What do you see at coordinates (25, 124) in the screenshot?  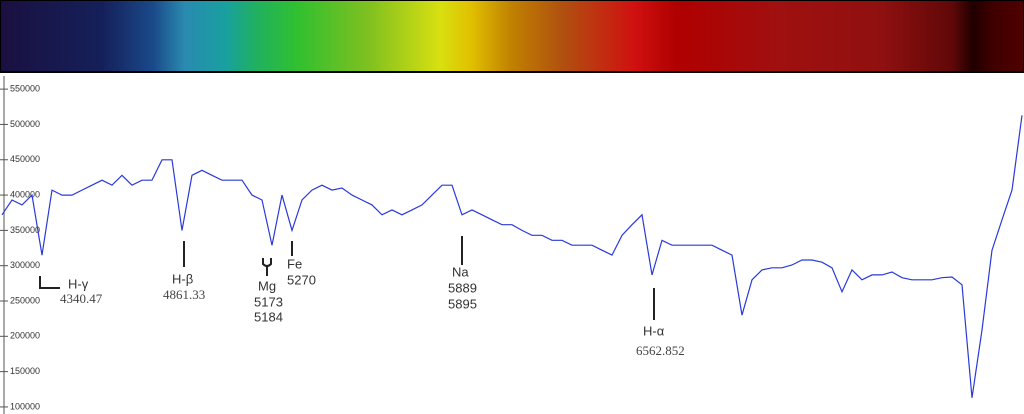 I see `y-tick-label: 500000` at bounding box center [25, 124].